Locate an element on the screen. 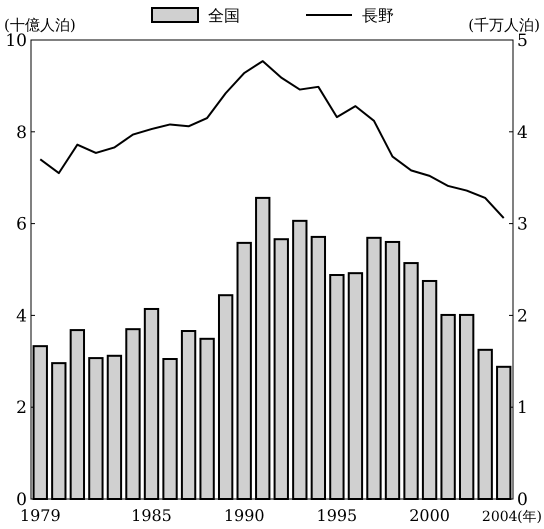 This screenshot has height=529, width=544. y2-tick-label: 4 is located at coordinates (522, 132).